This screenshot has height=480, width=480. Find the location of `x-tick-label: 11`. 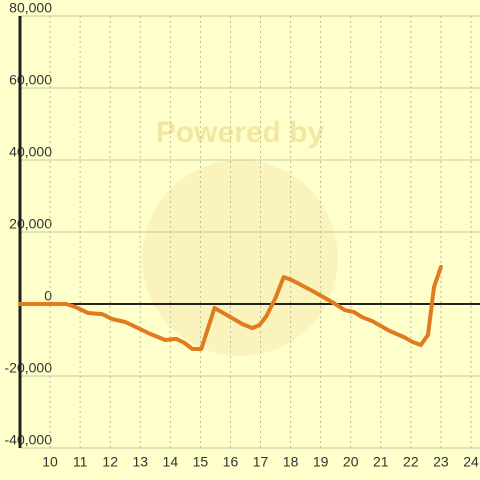

x-tick-label: 11 is located at coordinates (80, 462).